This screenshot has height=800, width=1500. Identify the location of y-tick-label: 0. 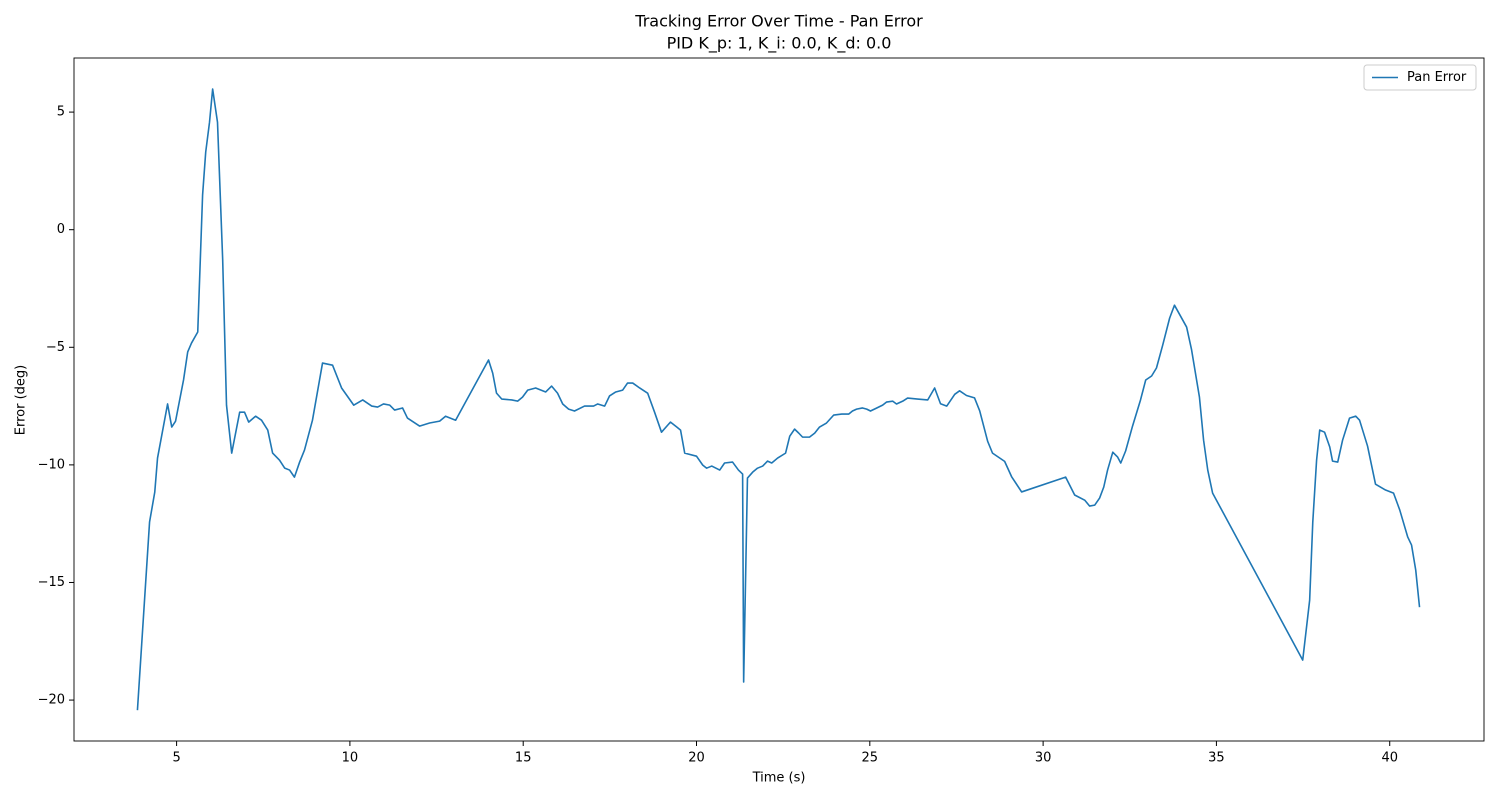
(61, 229).